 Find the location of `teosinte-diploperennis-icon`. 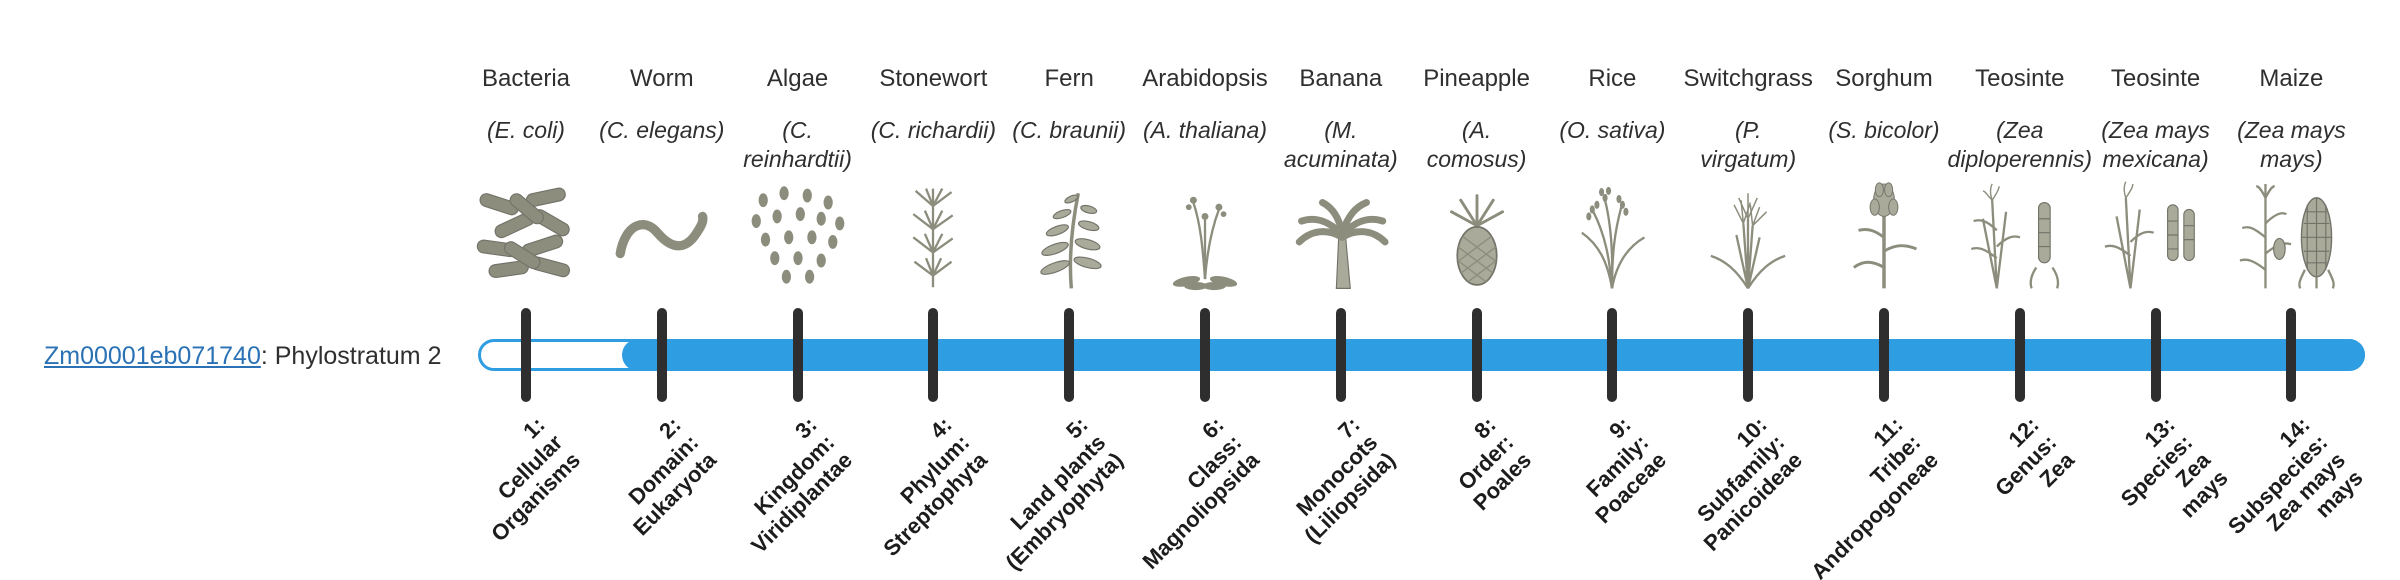

teosinte-diploperennis-icon is located at coordinates (2020, 235).